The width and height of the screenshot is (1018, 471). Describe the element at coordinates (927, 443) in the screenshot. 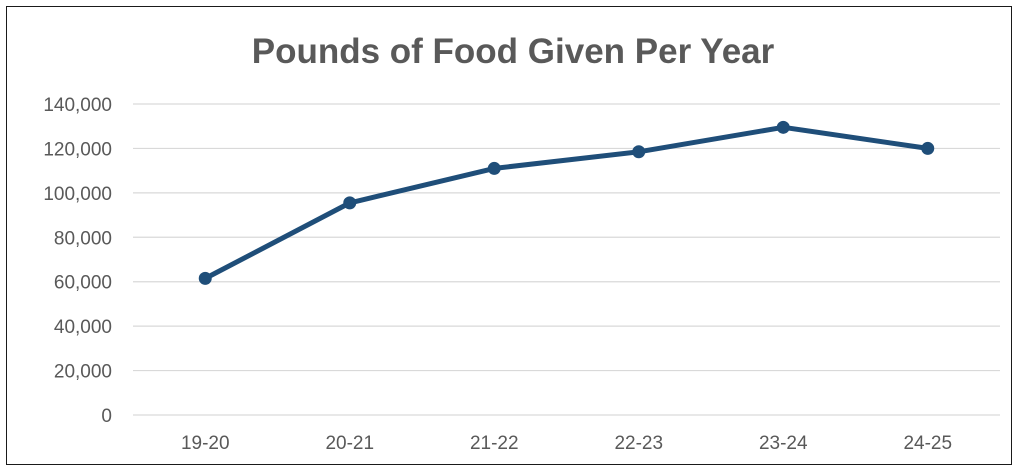

I see `x-tick-label: 24-25` at that location.